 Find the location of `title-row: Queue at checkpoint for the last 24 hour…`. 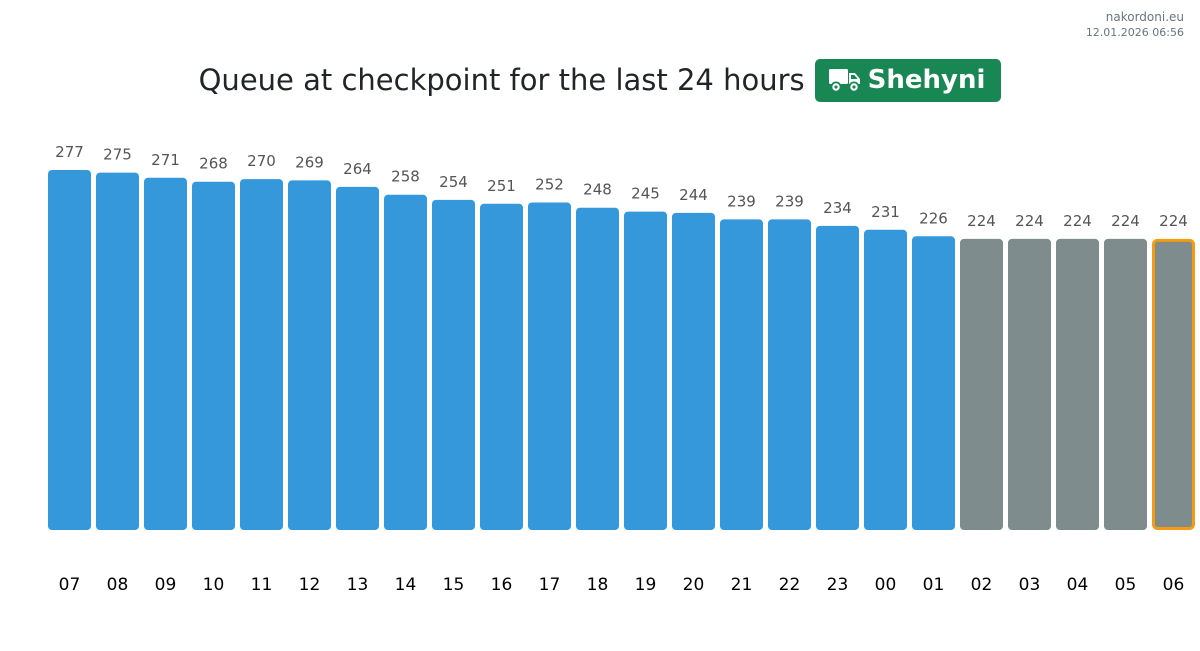

title-row: Queue at checkpoint for the last 24 hour… is located at coordinates (600, 80).